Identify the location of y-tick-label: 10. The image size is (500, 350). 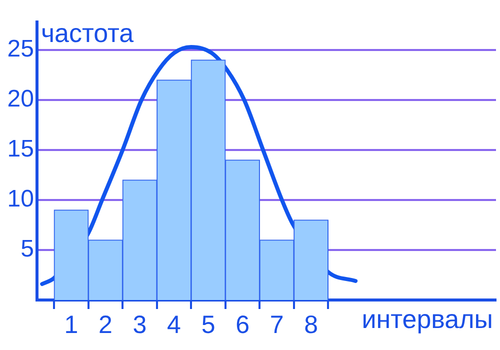
(20, 199).